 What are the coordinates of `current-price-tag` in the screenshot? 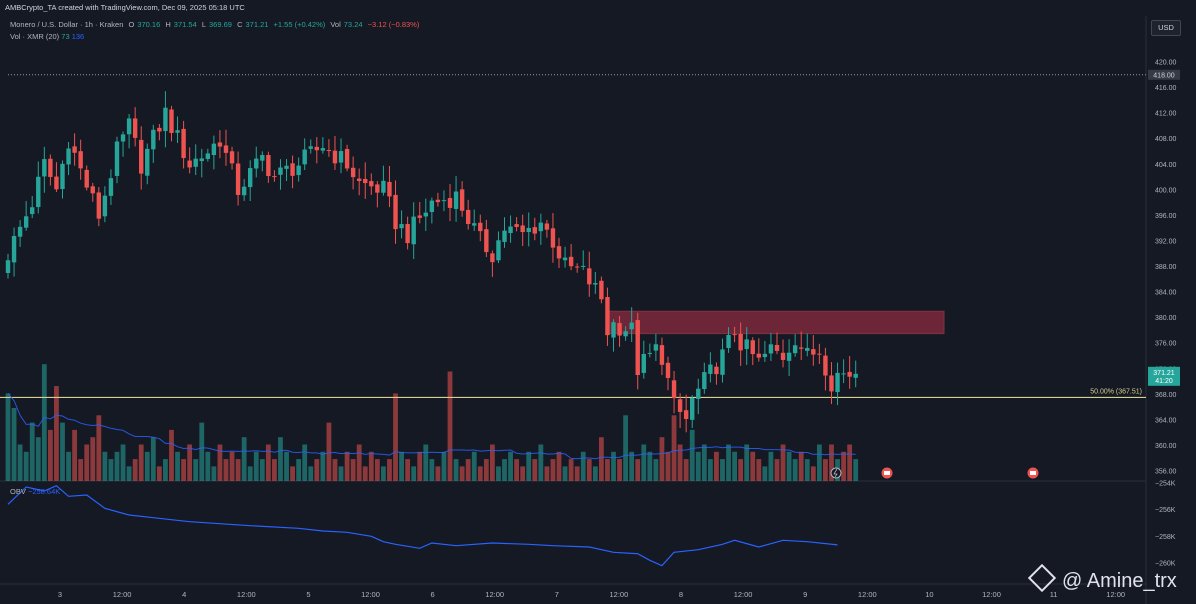 It's located at (1164, 376).